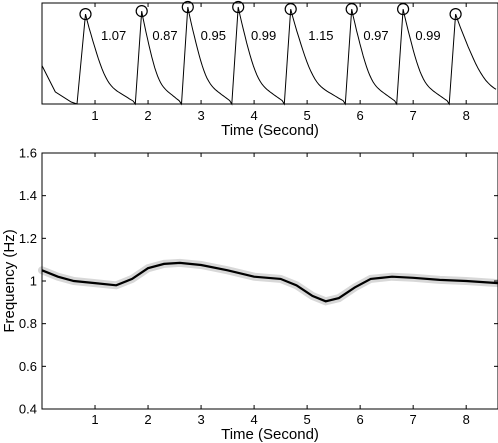 The width and height of the screenshot is (498, 443). I want to click on frequency-x-tick-label: 4, so click(253, 419).